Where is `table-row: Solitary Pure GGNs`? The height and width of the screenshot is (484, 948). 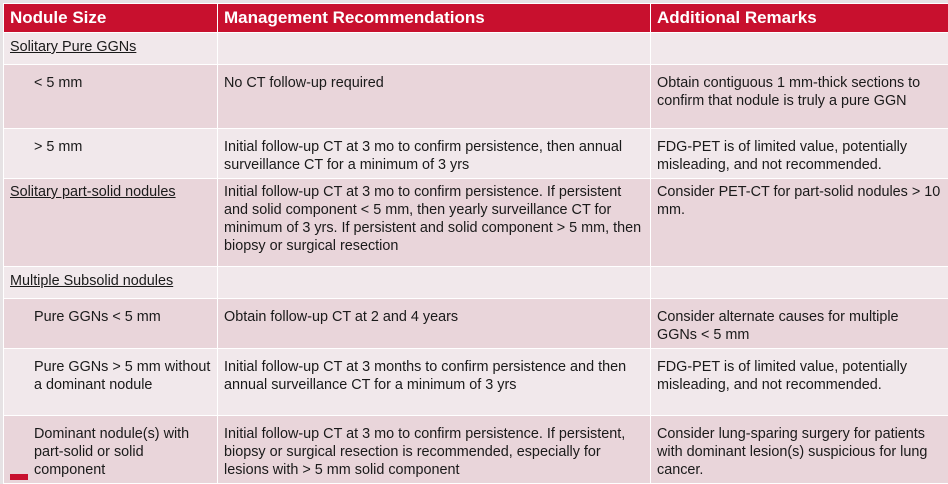 table-row: Solitary Pure GGNs is located at coordinates (476, 49).